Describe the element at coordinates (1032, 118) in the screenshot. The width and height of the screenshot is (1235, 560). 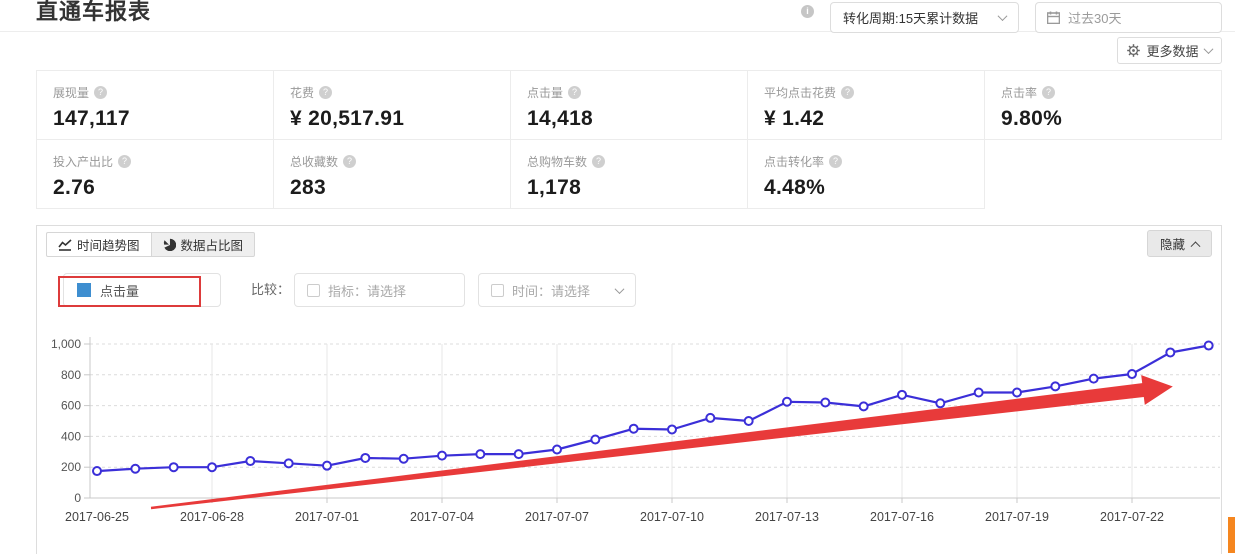
I see `metric-value: 9.80%` at that location.